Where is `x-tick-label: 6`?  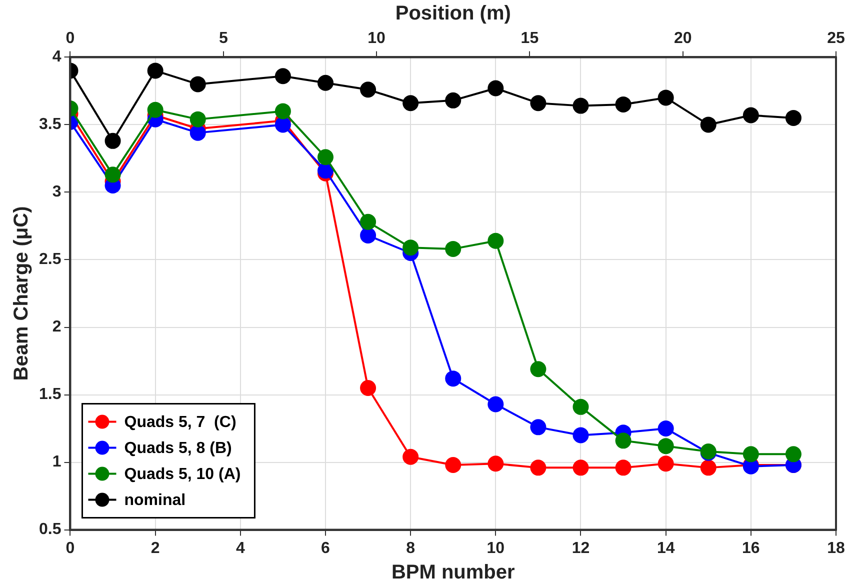 x-tick-label: 6 is located at coordinates (325, 548).